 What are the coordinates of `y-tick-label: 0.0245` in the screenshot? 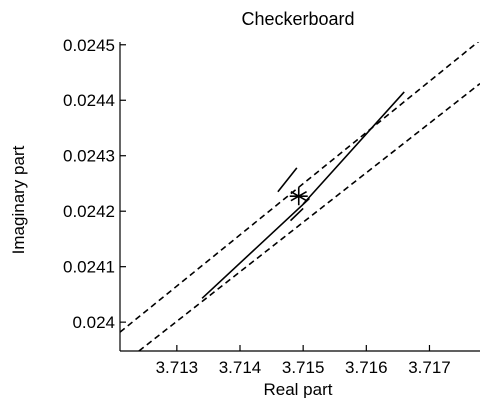 It's located at (89, 45).